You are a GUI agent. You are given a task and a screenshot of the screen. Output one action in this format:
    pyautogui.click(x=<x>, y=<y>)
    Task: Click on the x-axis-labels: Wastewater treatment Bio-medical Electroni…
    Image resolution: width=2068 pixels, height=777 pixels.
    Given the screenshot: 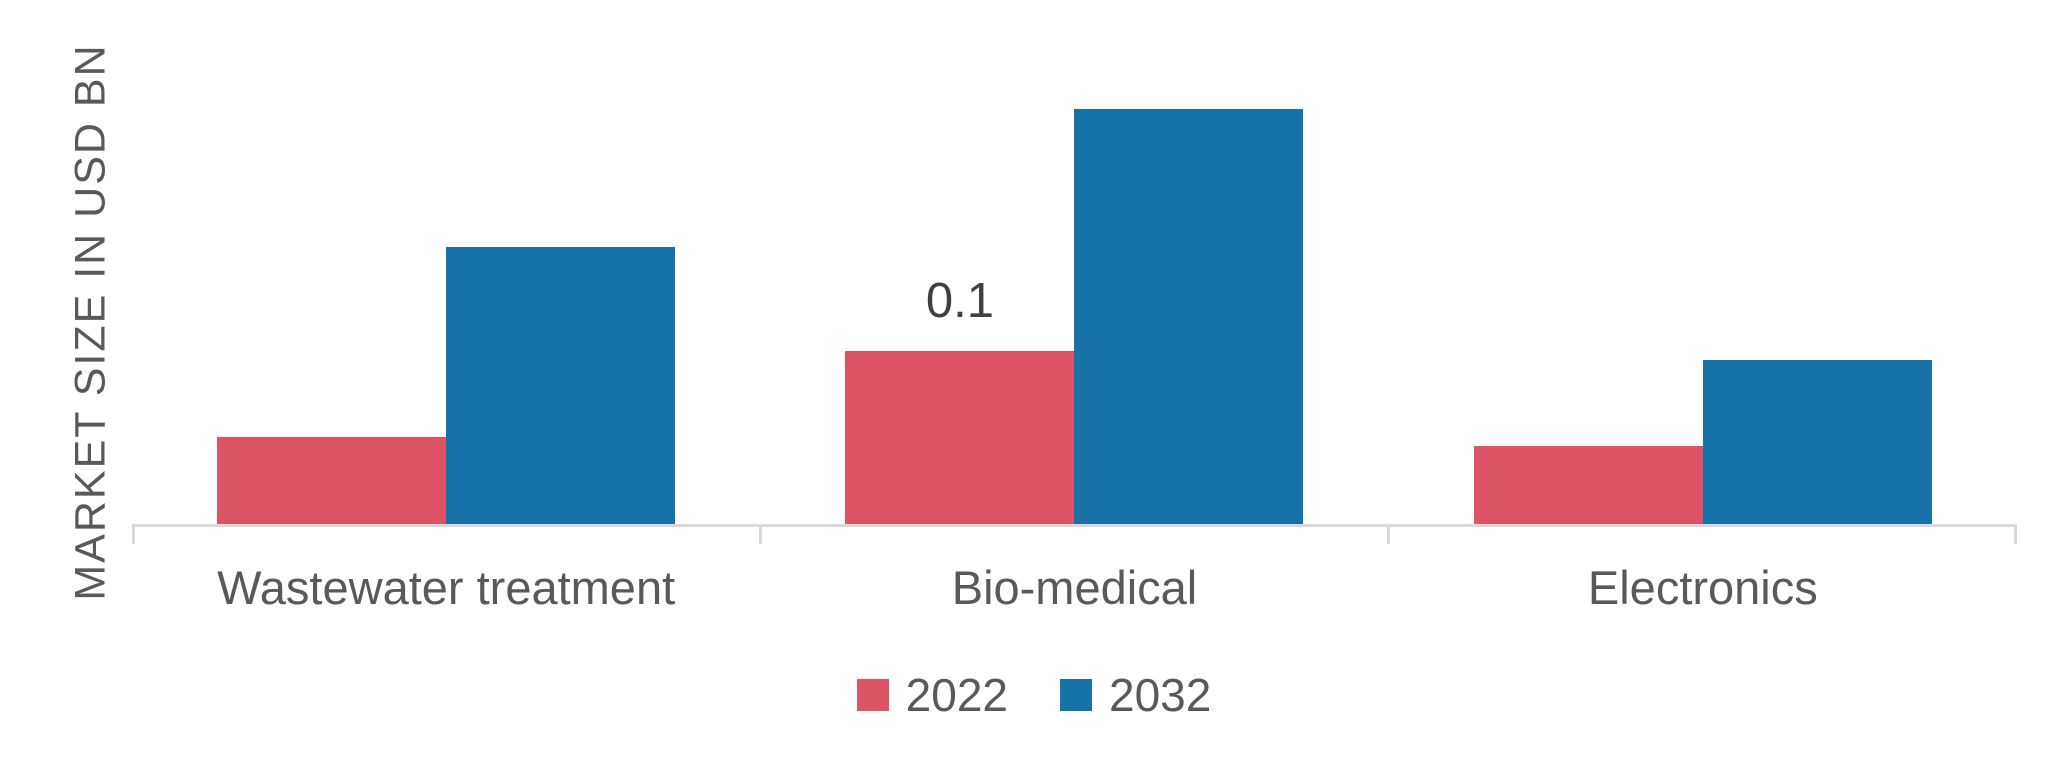 What is the action you would take?
    pyautogui.click(x=1074, y=587)
    